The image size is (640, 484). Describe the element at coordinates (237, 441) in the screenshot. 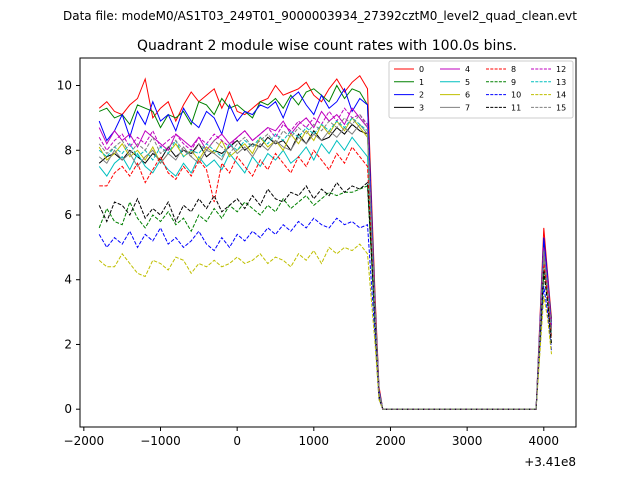

I see `x-tick-label: 0` at that location.